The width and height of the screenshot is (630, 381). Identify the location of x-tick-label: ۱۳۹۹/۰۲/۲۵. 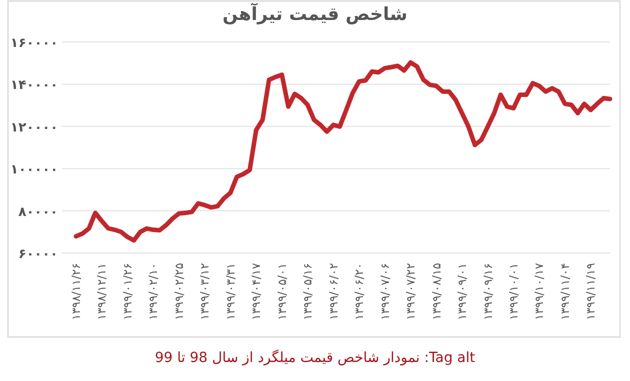
(179, 291).